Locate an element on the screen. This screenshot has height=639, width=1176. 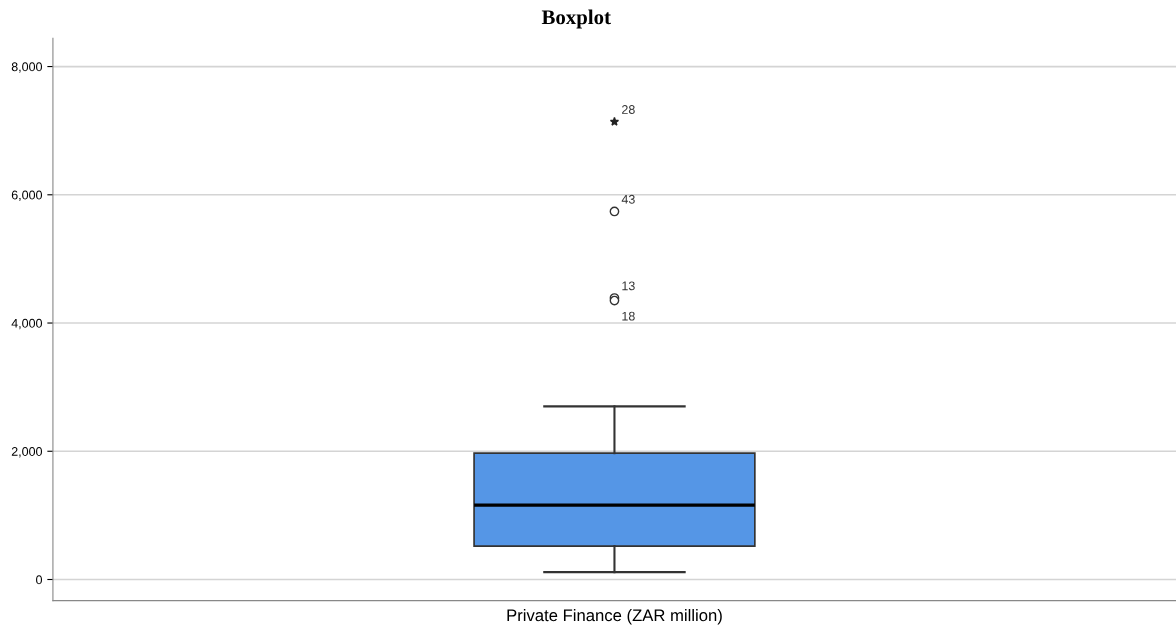
annotation: 18 is located at coordinates (628, 316).